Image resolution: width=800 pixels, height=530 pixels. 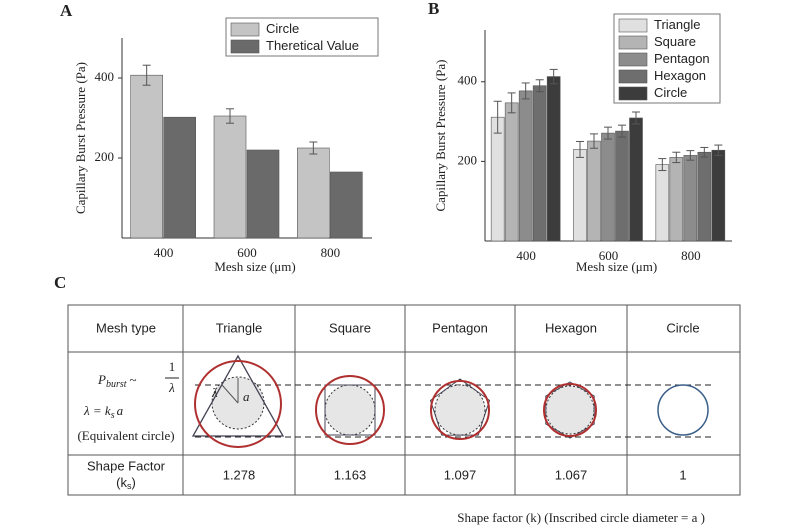 What do you see at coordinates (239, 327) in the screenshot?
I see `table-header: Triangle` at bounding box center [239, 327].